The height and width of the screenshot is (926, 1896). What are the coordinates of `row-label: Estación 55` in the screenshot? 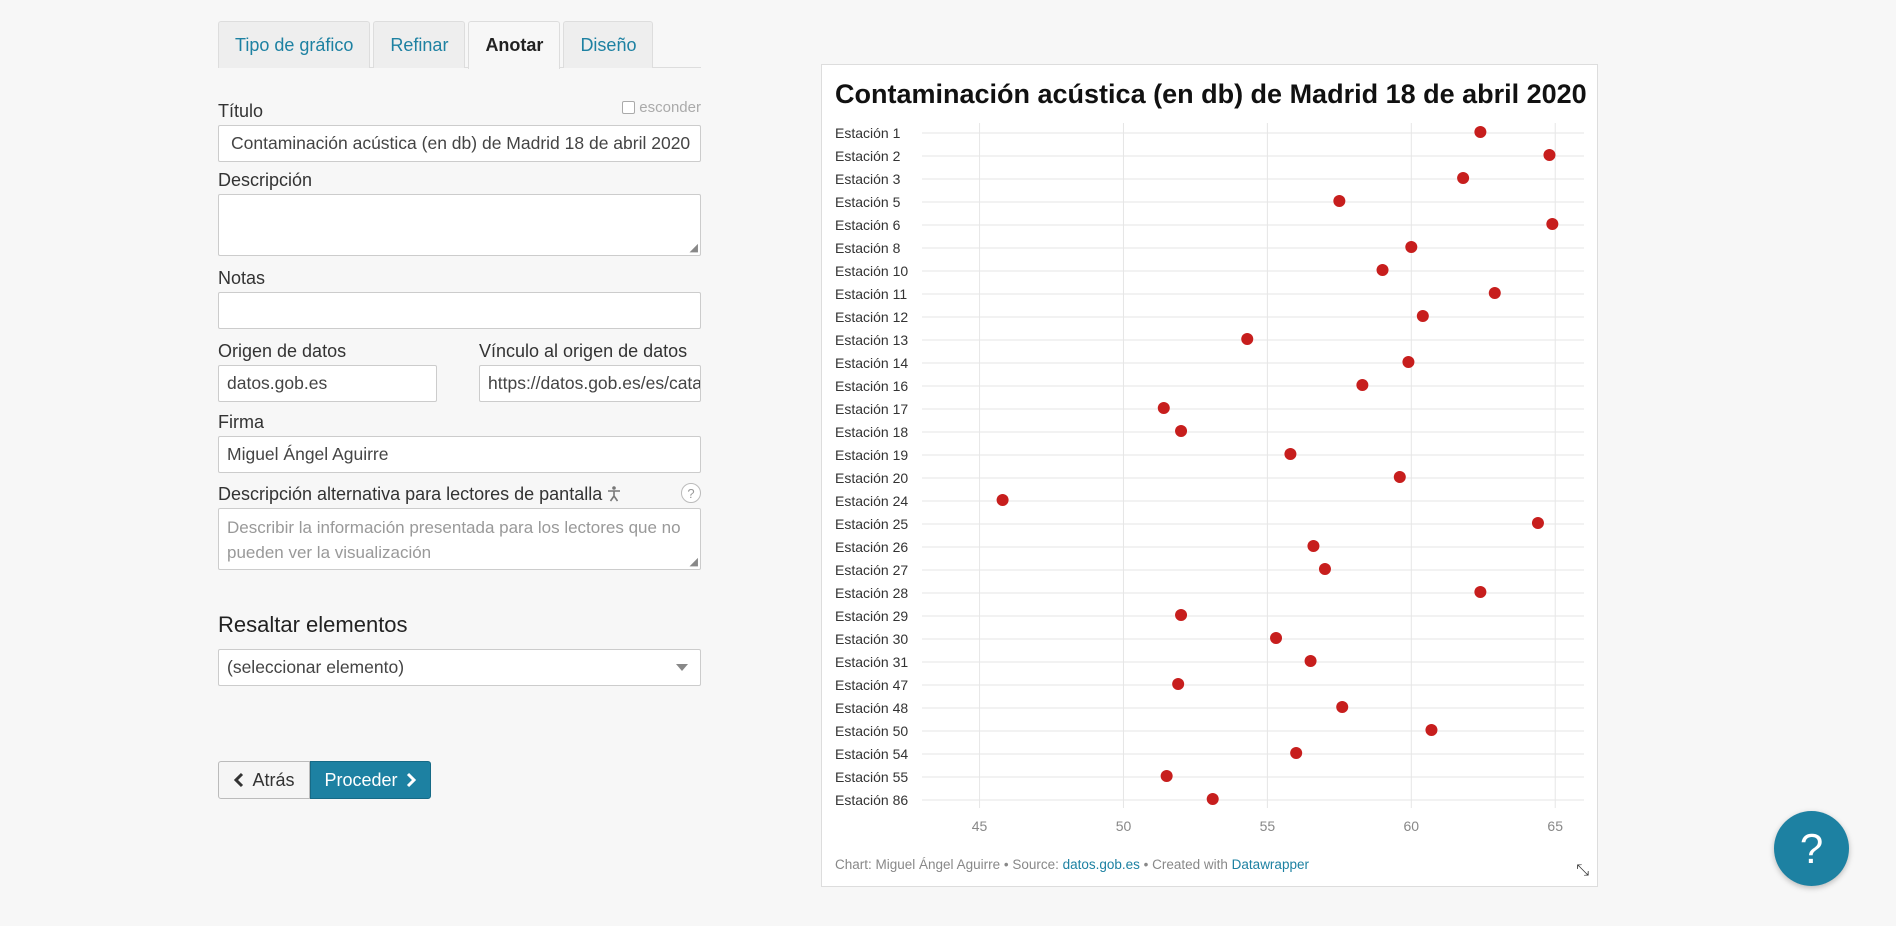 It's located at (871, 777).